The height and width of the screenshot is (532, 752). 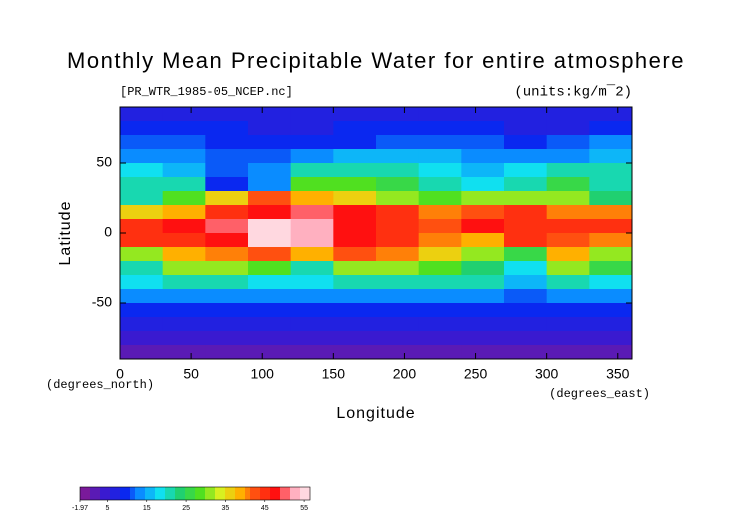 I want to click on x-tick-label: 0, so click(x=120, y=374).